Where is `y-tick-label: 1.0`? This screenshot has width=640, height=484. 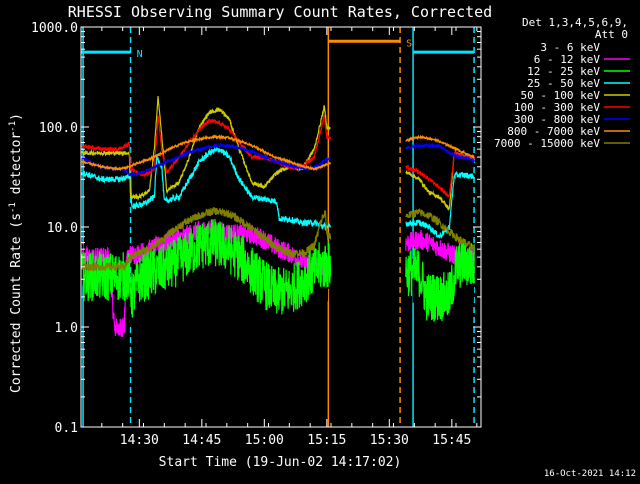
y-tick-label: 1.0 is located at coordinates (66, 328).